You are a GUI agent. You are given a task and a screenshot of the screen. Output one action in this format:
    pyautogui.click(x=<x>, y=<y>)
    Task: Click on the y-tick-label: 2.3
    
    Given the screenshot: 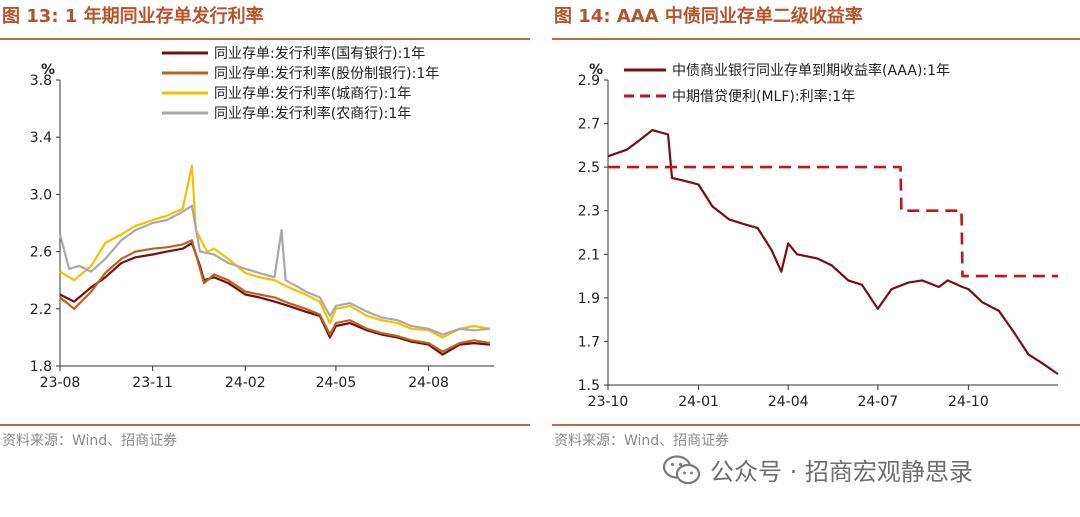 What is the action you would take?
    pyautogui.click(x=589, y=212)
    